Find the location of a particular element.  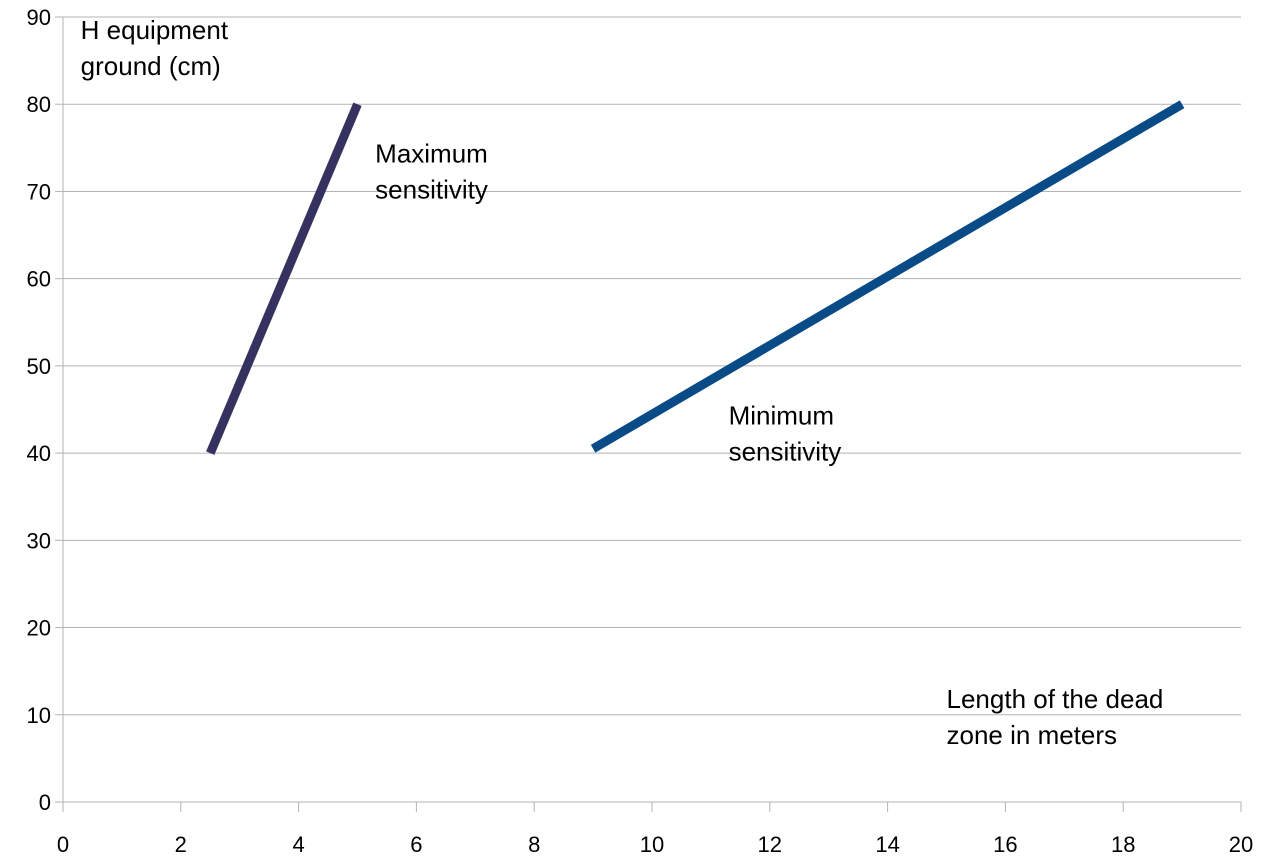

annotation-line: Maximum is located at coordinates (431, 154).